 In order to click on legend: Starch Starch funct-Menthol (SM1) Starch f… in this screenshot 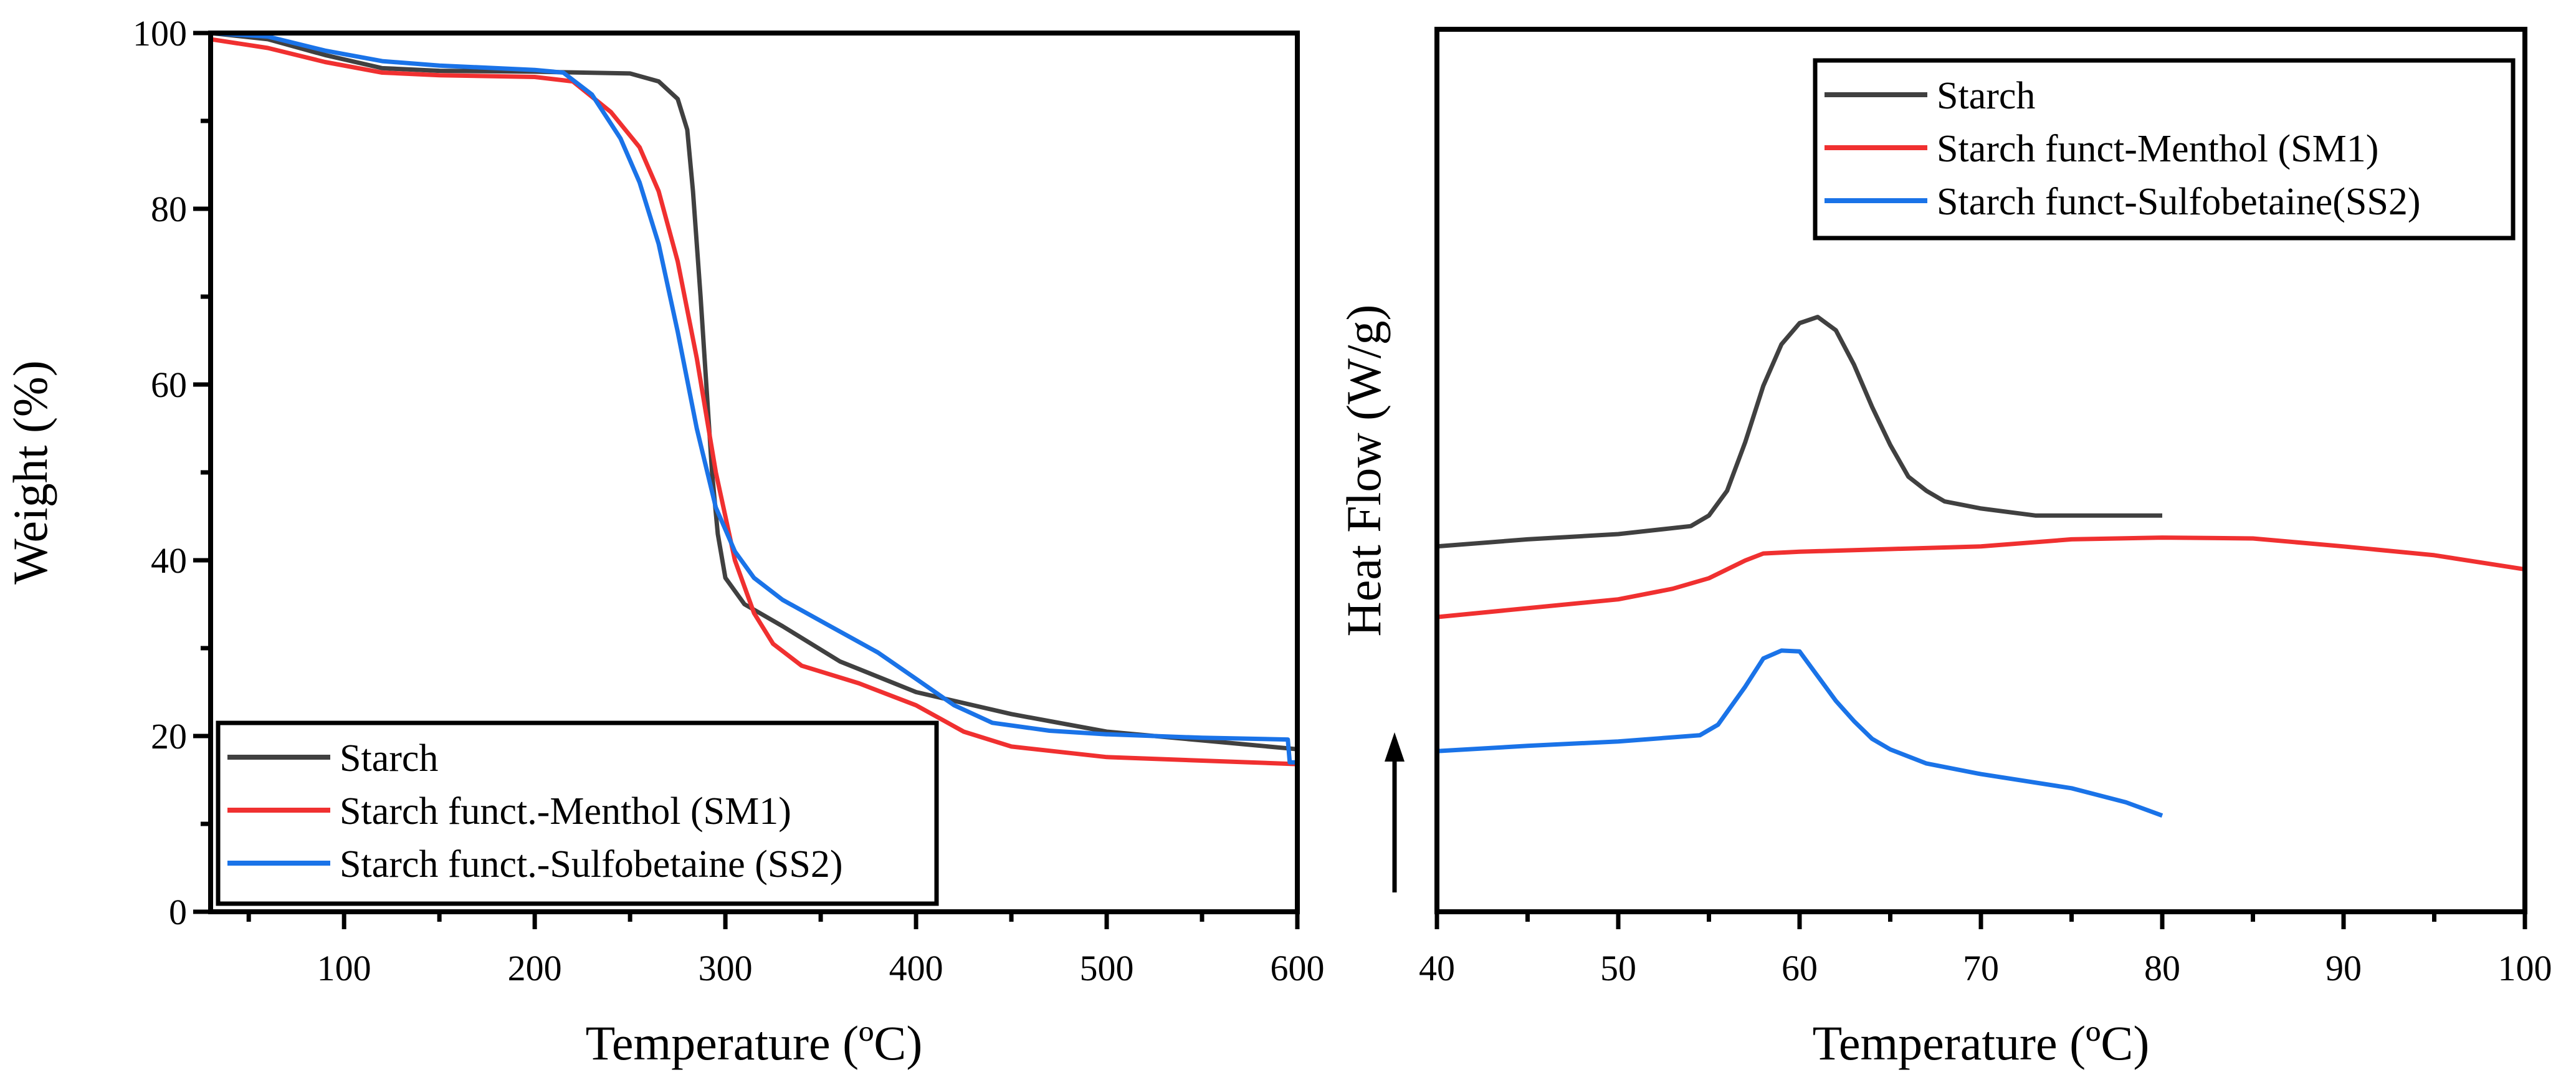, I will do `click(2164, 149)`.